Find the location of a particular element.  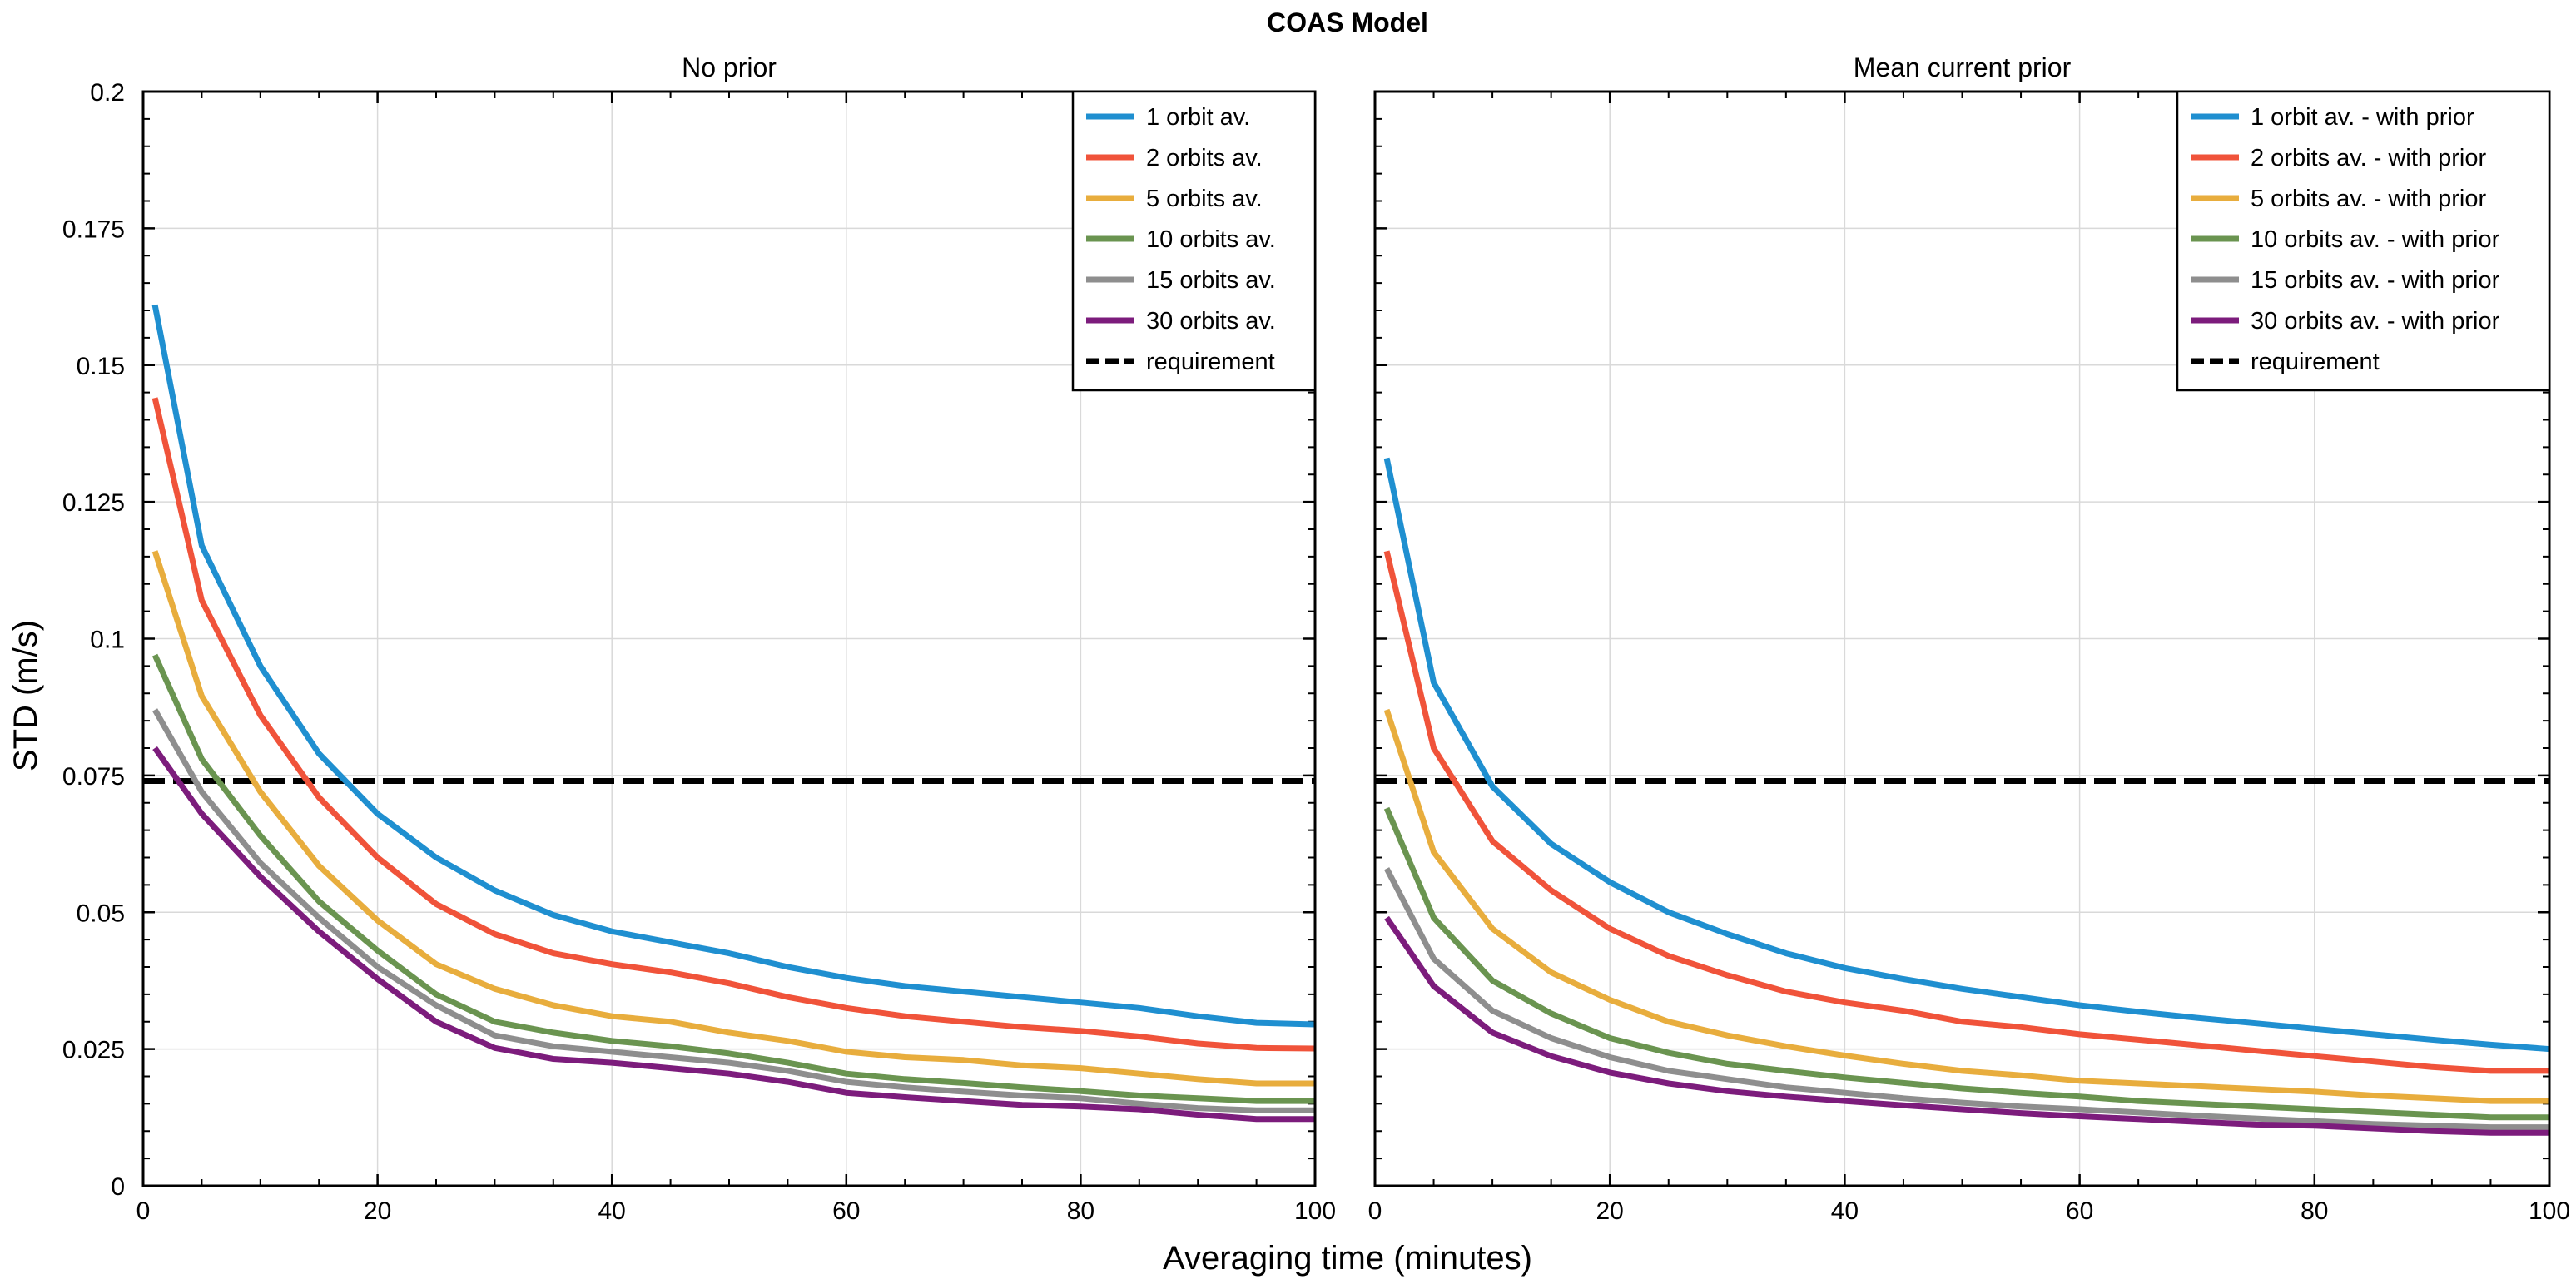

y-axis-label: STD (m/s) is located at coordinates (25, 695).